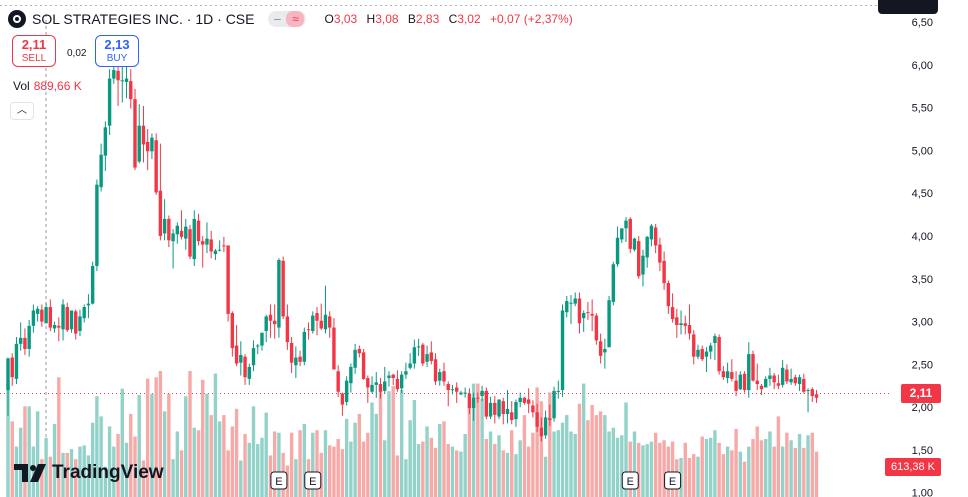  Describe the element at coordinates (287, 19) in the screenshot. I see `market-status-toggle: − ≈` at that location.